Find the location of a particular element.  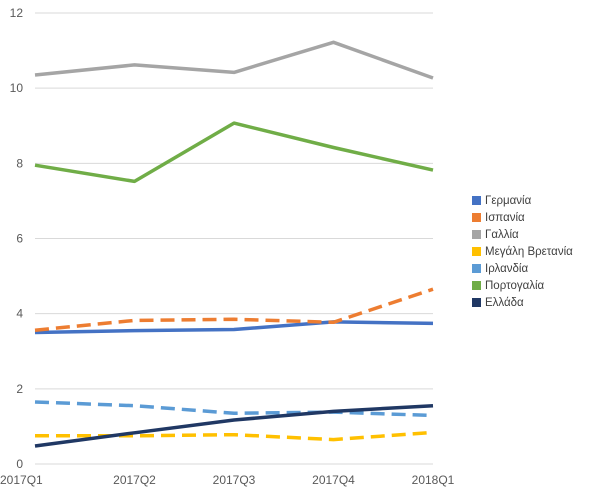

legend-label: Γερμανία is located at coordinates (508, 200).